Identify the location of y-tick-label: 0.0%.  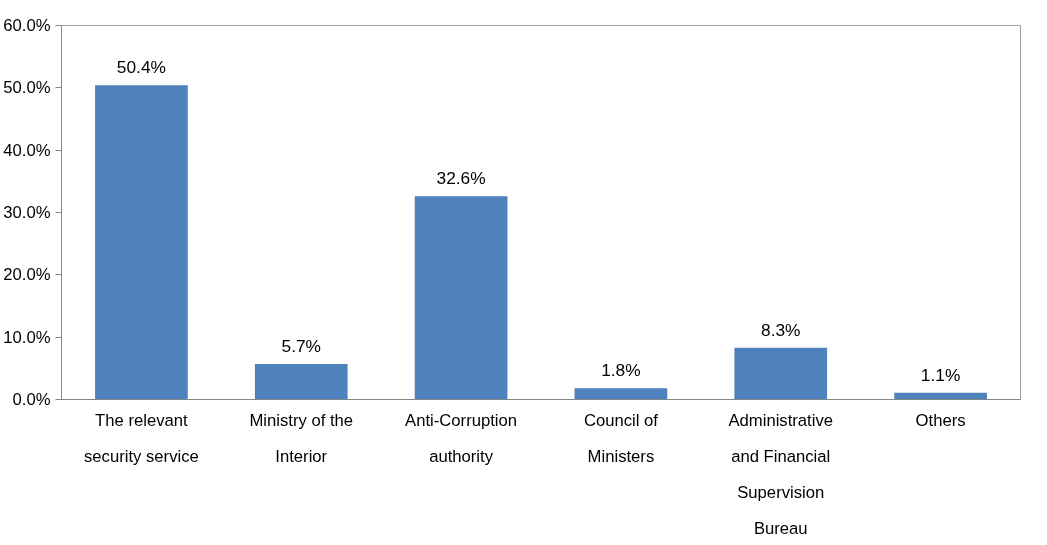
(31, 399).